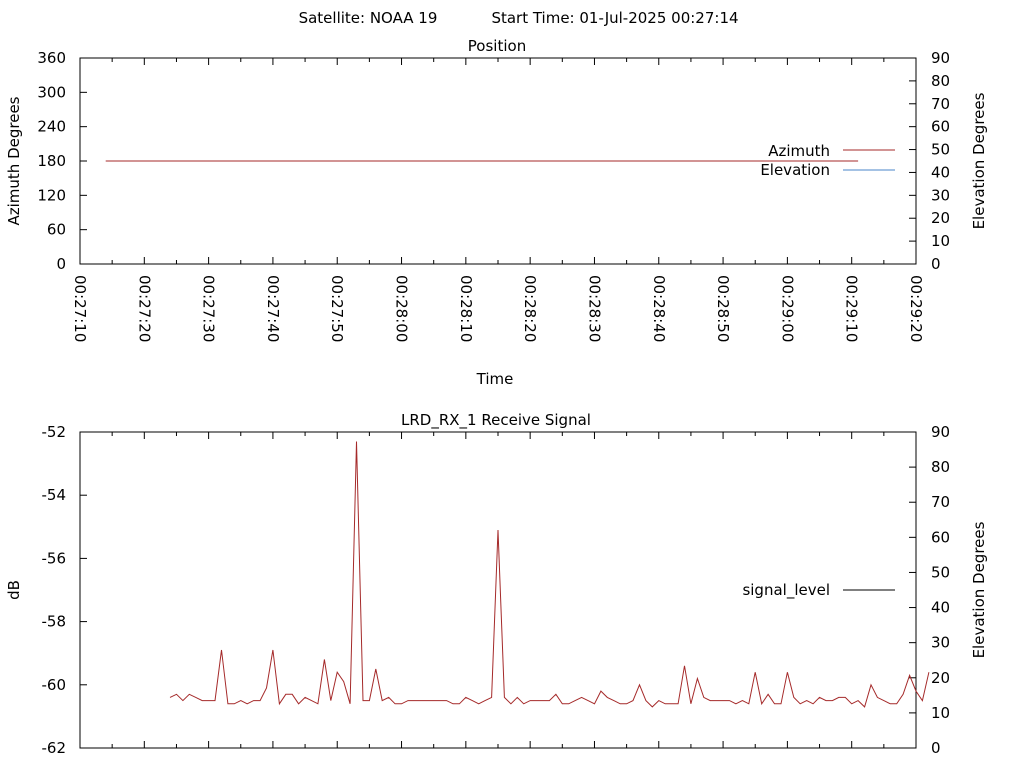  What do you see at coordinates (54, 558) in the screenshot?
I see `y-tick-label: -56` at bounding box center [54, 558].